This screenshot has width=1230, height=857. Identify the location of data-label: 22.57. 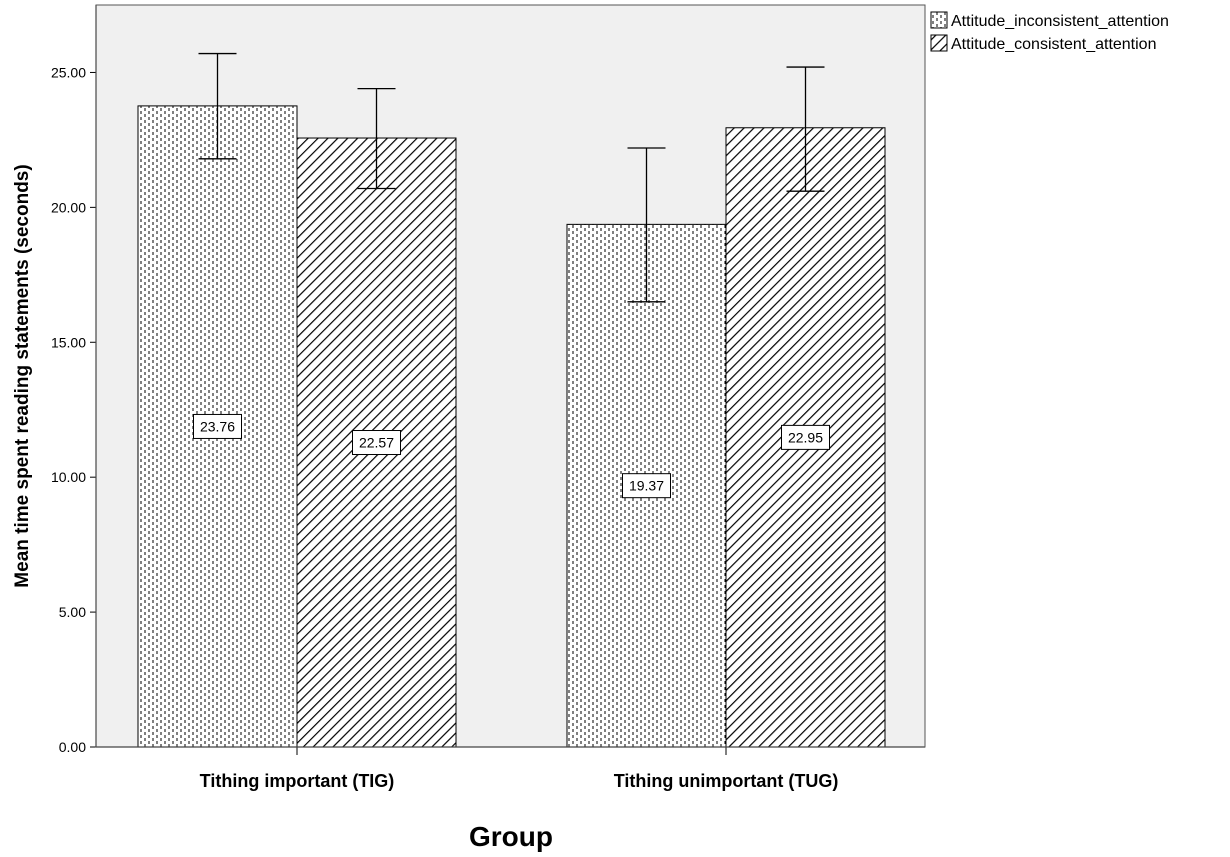
(376, 443).